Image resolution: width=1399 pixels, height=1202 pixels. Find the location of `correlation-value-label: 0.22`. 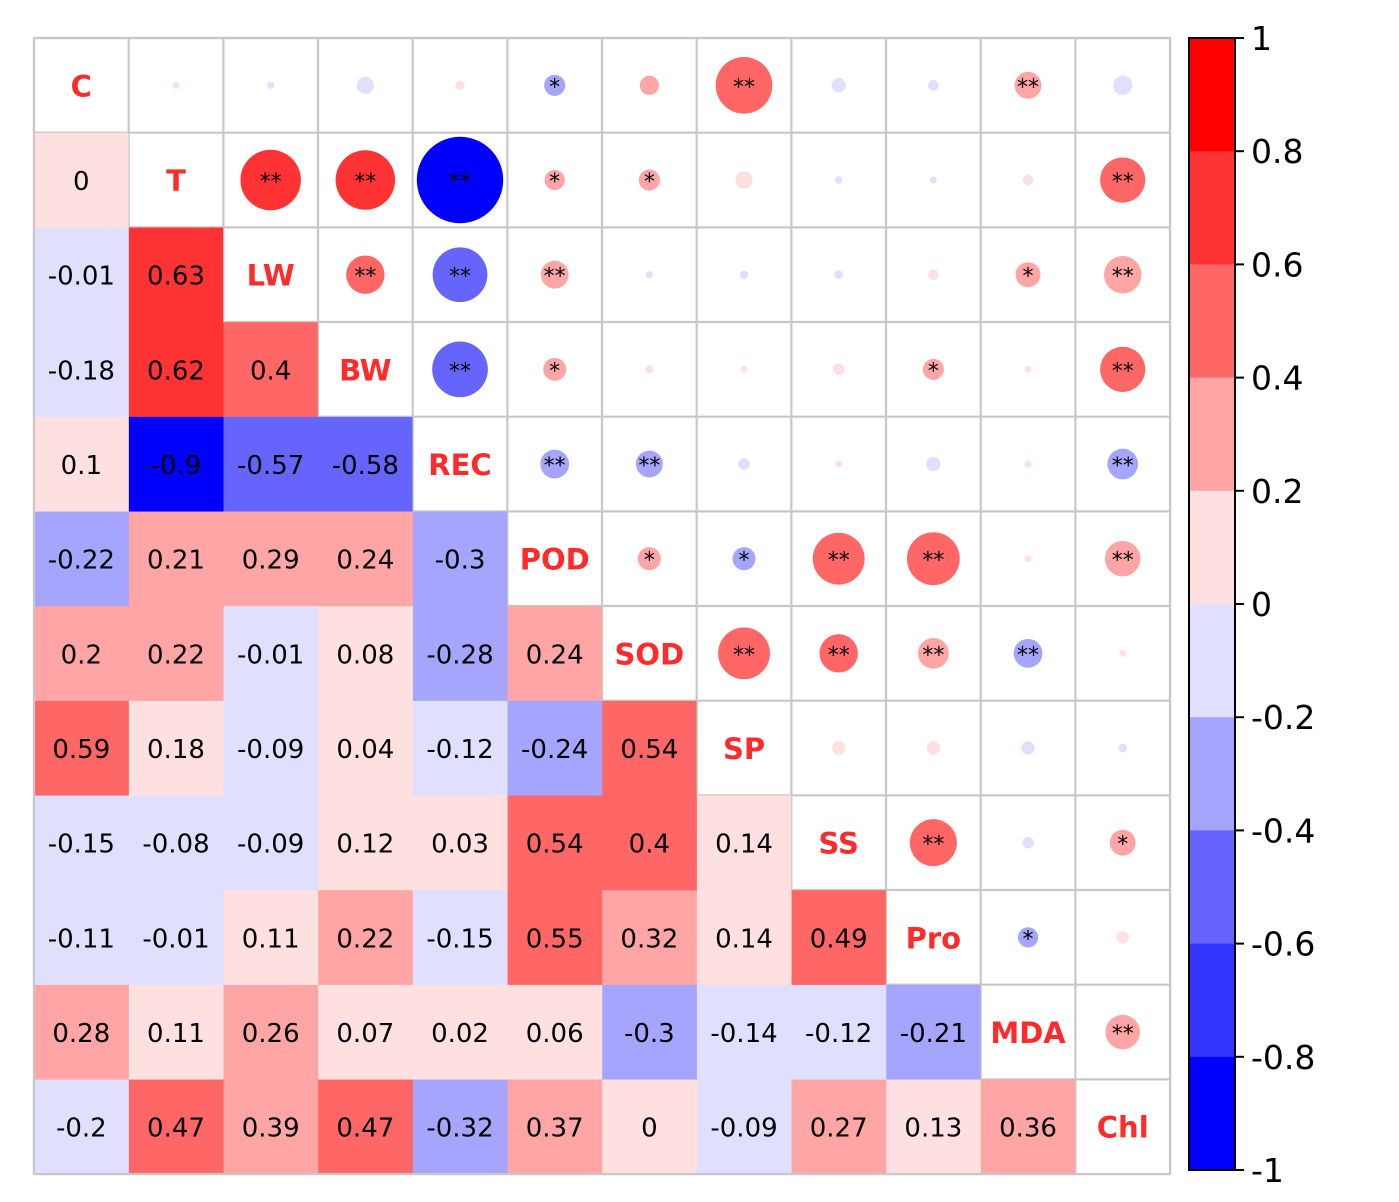

correlation-value-label: 0.22 is located at coordinates (365, 939).